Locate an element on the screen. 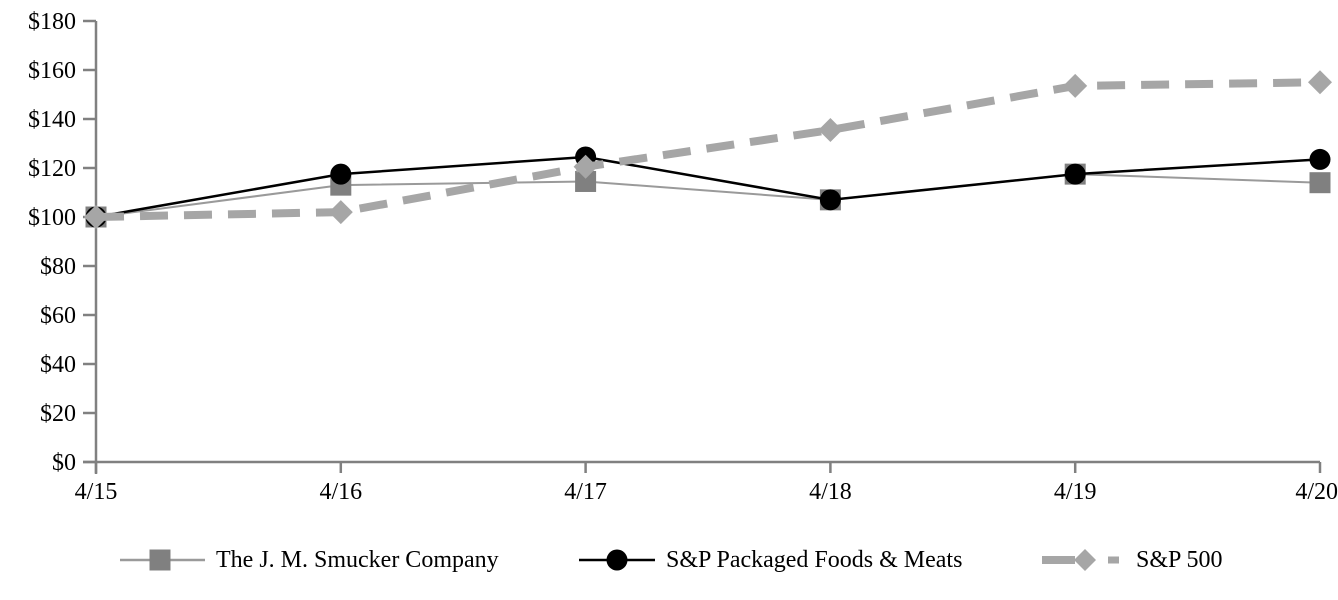  y-axis-tick-label: $40 is located at coordinates (58, 365).